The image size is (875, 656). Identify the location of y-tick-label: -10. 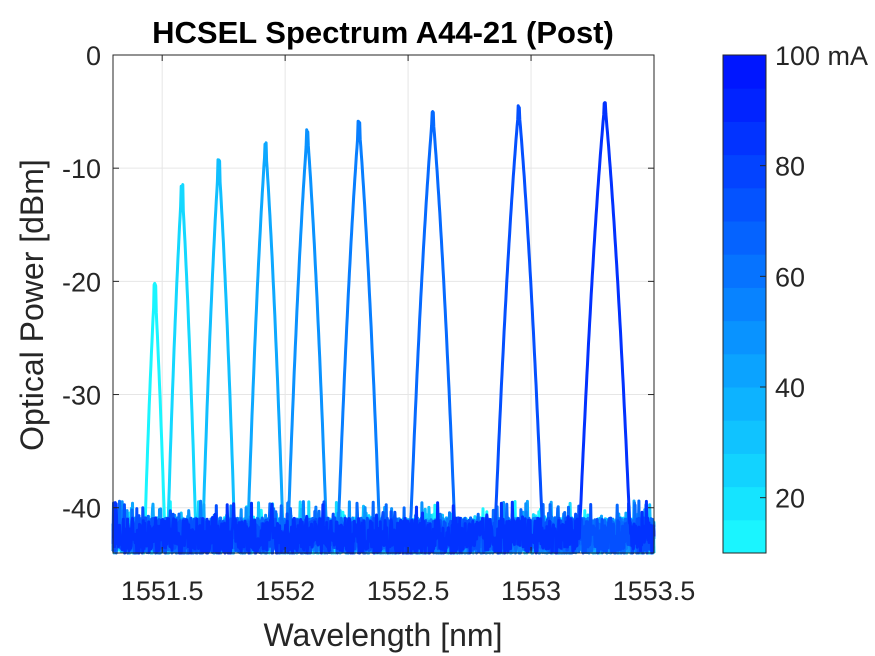
(81, 169).